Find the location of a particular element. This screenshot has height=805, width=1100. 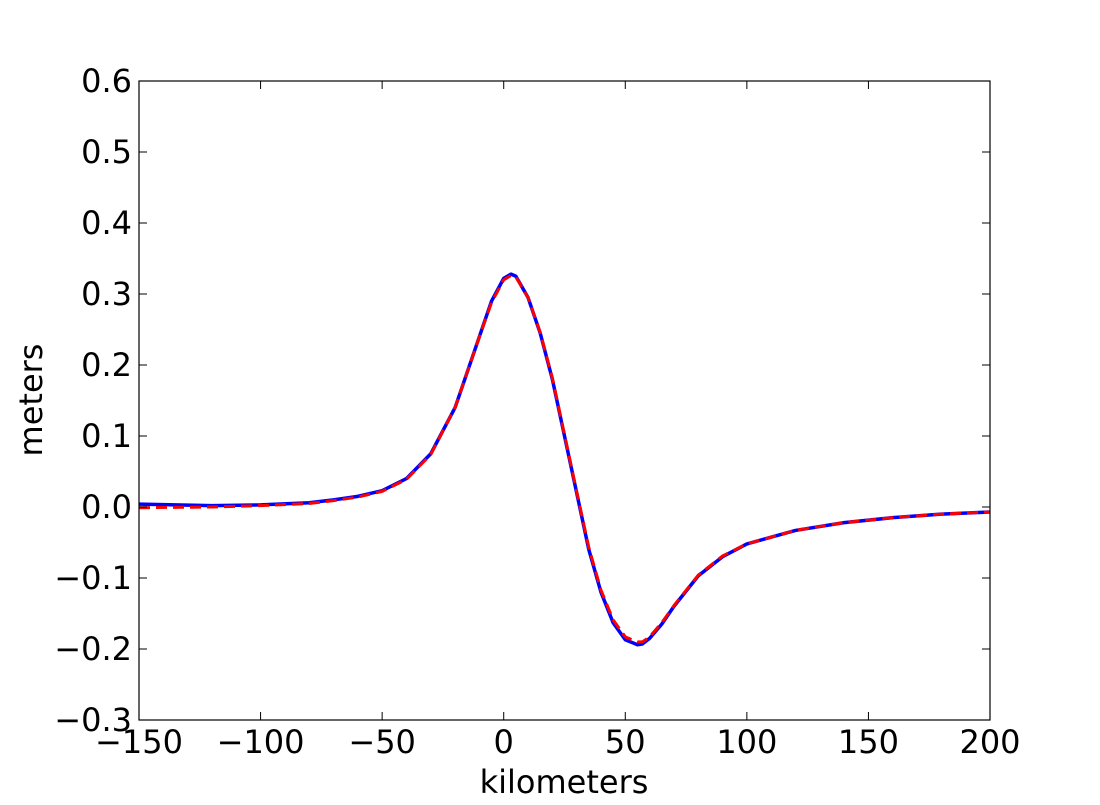

y-tick-label: −0.3 is located at coordinates (93, 720).